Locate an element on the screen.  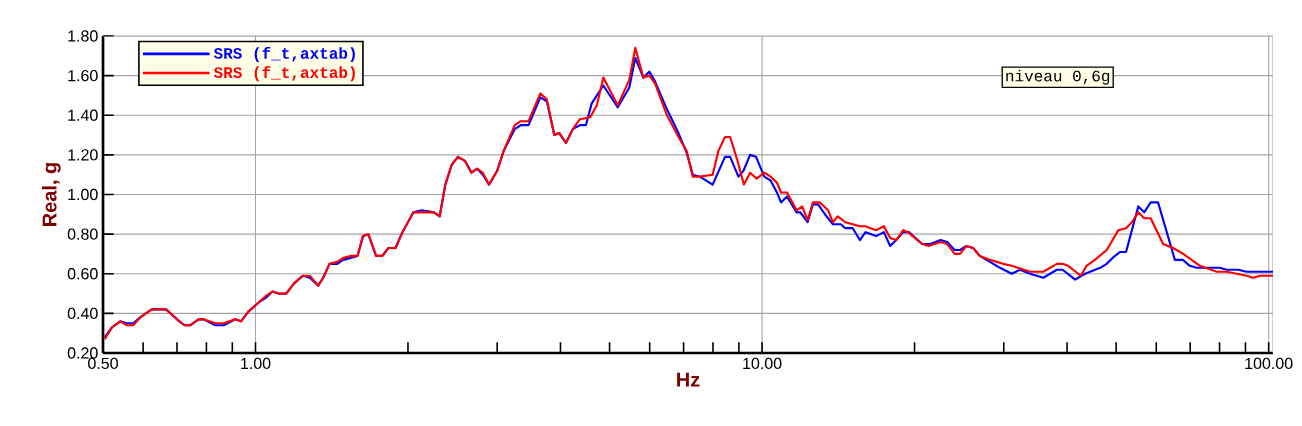
y-axis-title: Real, g is located at coordinates (51, 194).